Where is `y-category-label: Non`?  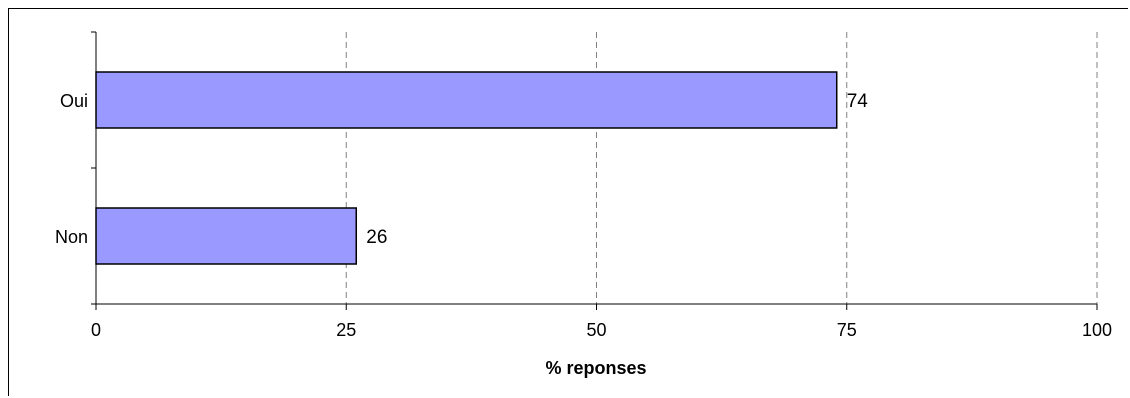
y-category-label: Non is located at coordinates (71, 237).